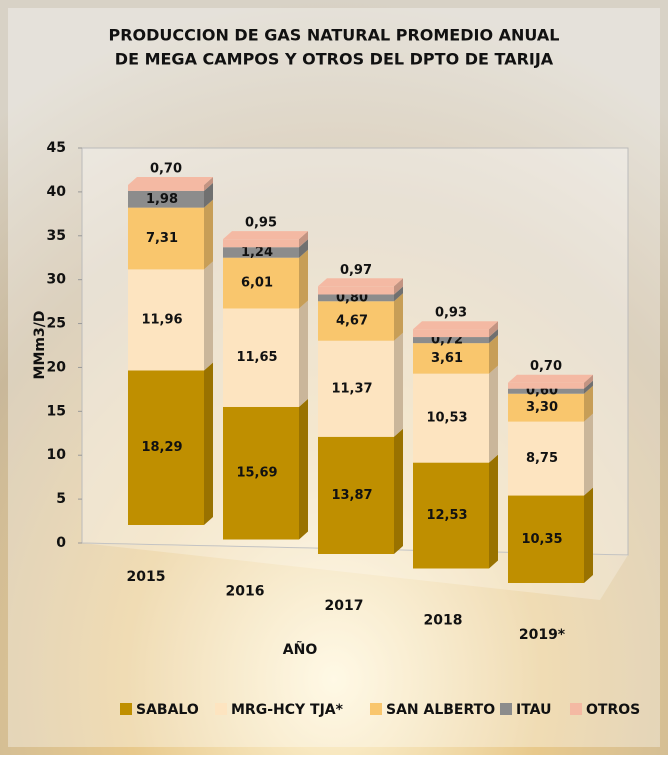 This screenshot has width=668, height=760. What do you see at coordinates (57, 192) in the screenshot?
I see `y-tick-label: 40` at bounding box center [57, 192].